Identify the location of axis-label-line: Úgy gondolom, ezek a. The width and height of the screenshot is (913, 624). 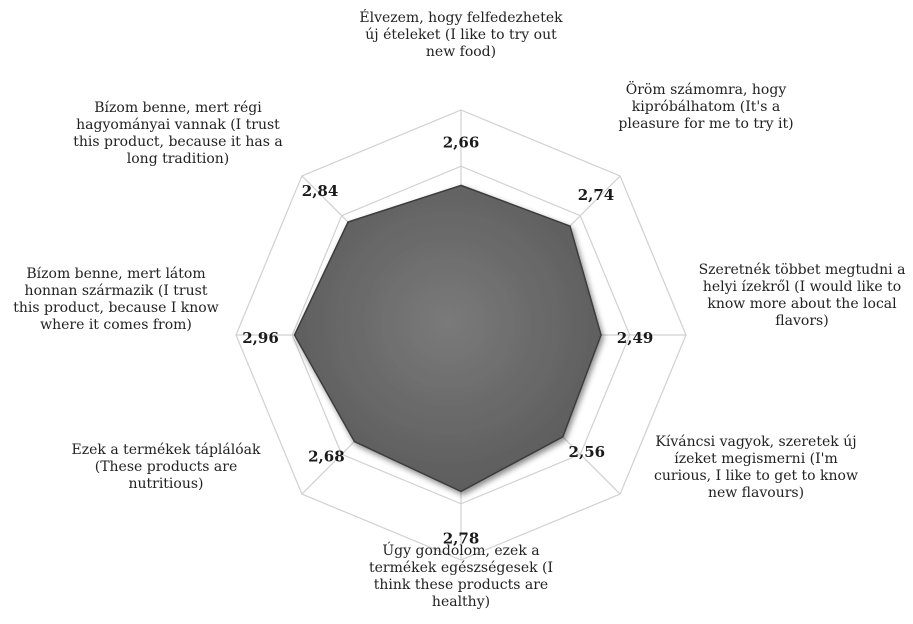
(461, 551).